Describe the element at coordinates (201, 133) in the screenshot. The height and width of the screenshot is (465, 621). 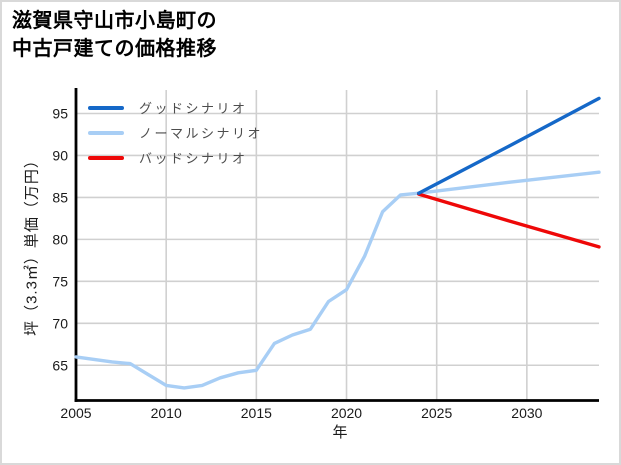
I see `legend-label-normal: ノーマルシナリオ` at that location.